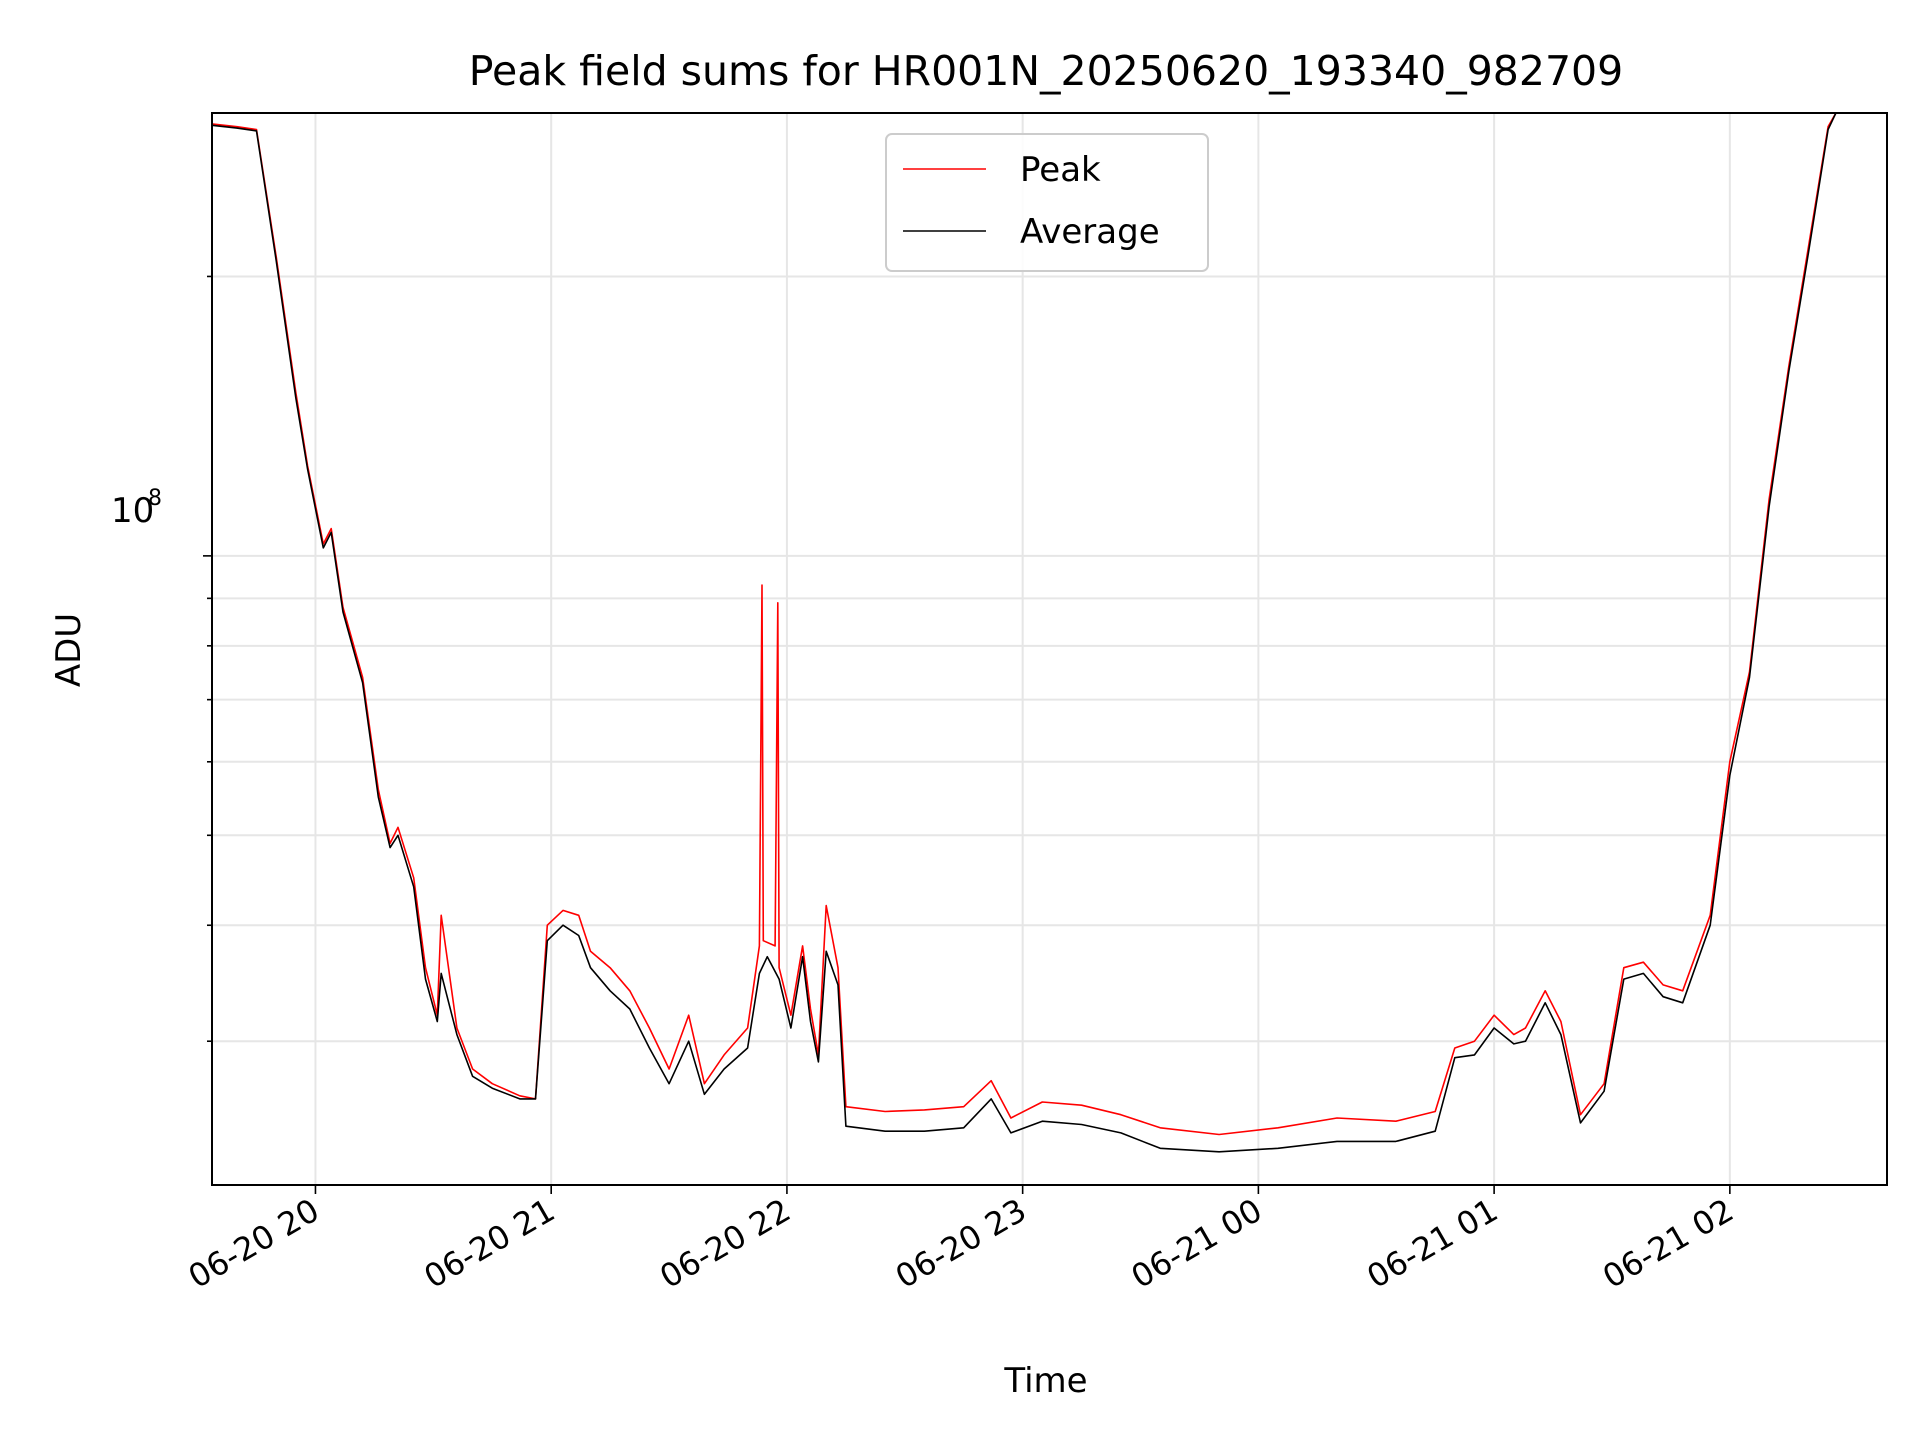  I want to click on y-axis-label: ADU, so click(69, 650).